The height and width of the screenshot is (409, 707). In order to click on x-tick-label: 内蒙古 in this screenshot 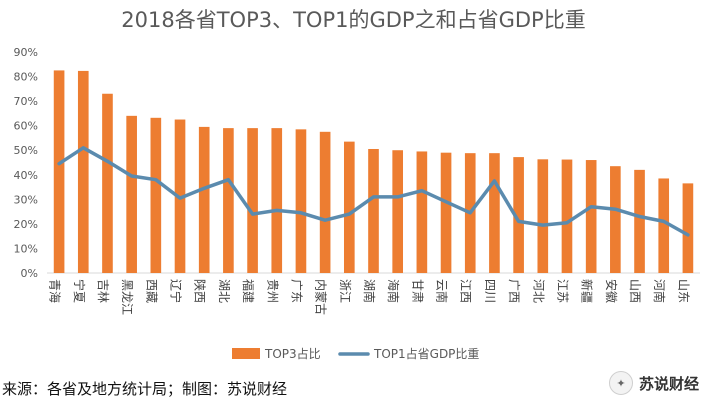, I will do `click(321, 297)`.